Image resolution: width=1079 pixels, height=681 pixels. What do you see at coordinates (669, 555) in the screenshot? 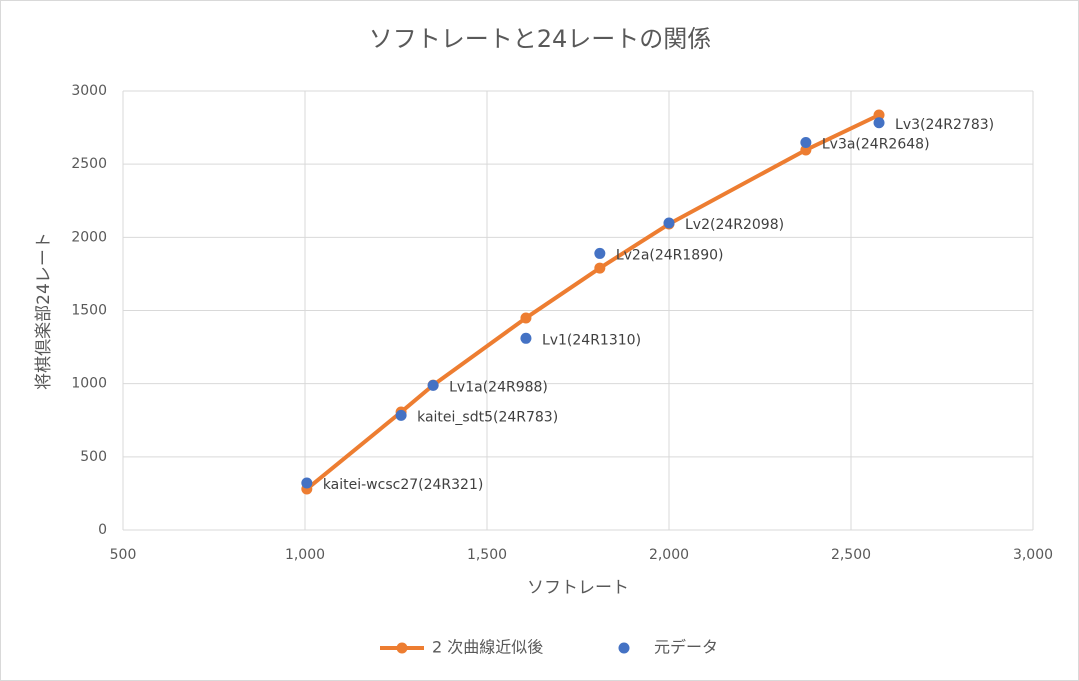
I see `x-tick-label: 2,000` at bounding box center [669, 555].